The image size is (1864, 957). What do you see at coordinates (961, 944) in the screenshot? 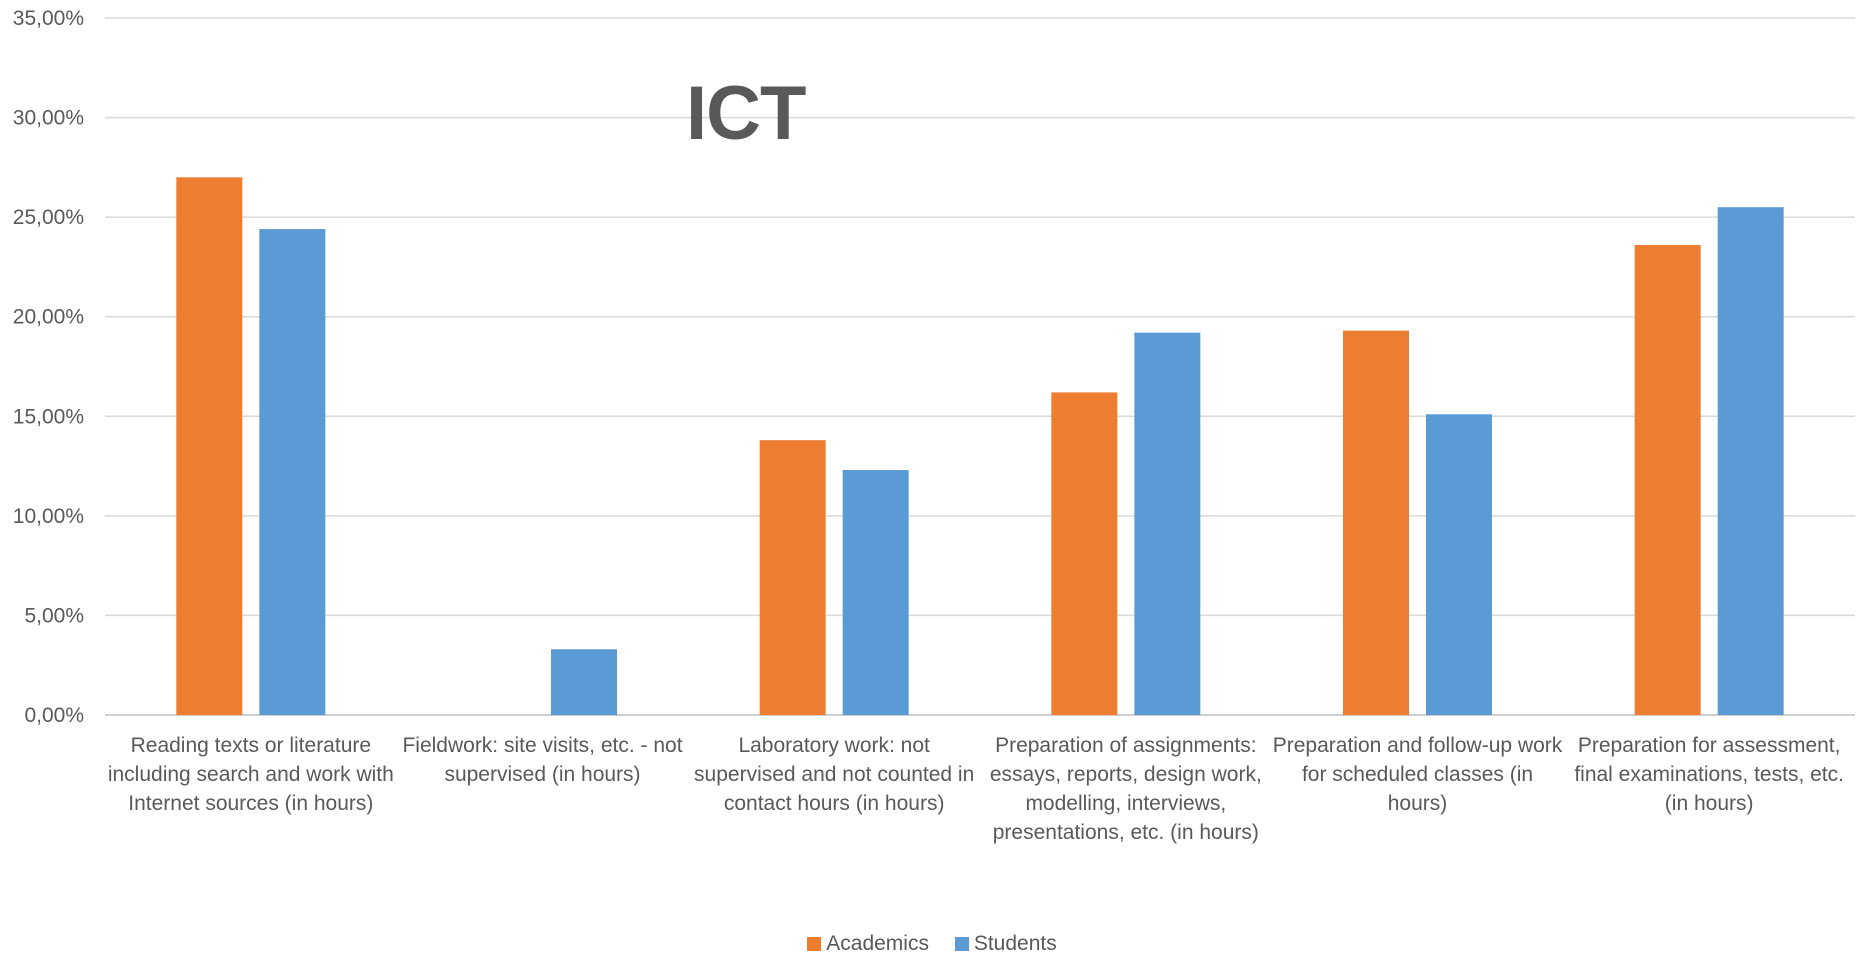
I see `legend-swatch-students` at bounding box center [961, 944].